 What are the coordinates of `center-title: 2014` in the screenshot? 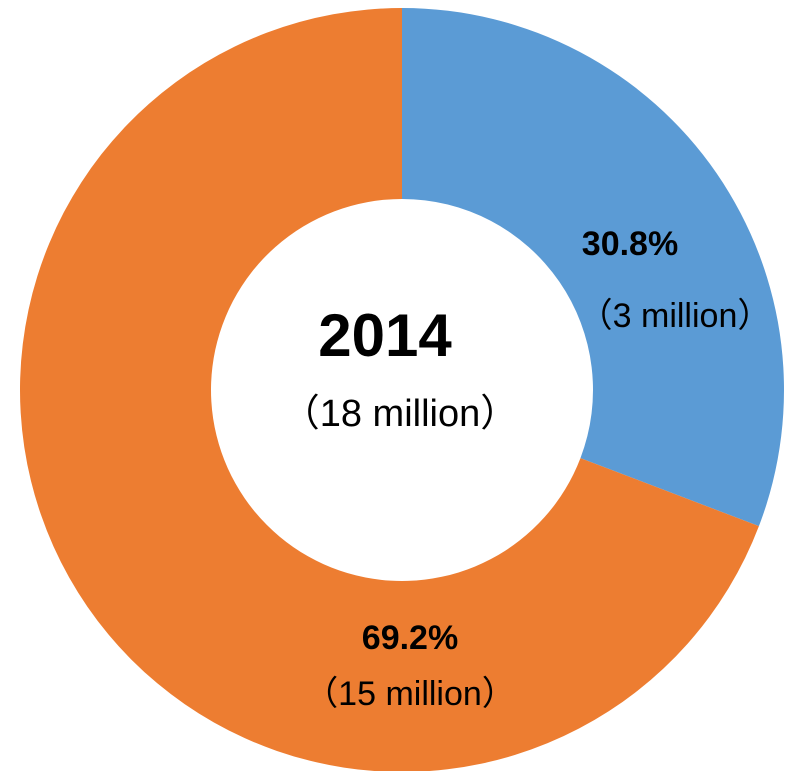 It's located at (385, 335).